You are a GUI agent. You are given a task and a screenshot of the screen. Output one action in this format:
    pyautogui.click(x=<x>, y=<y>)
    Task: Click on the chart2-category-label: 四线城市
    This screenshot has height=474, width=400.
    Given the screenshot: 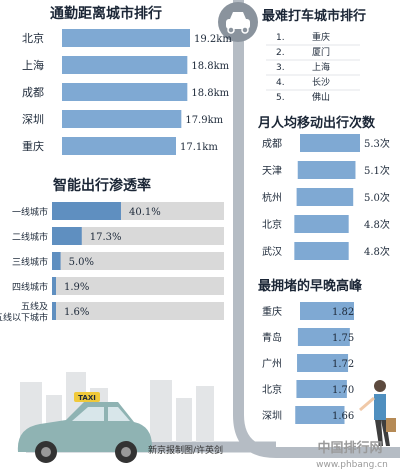 What is the action you would take?
    pyautogui.click(x=30, y=287)
    